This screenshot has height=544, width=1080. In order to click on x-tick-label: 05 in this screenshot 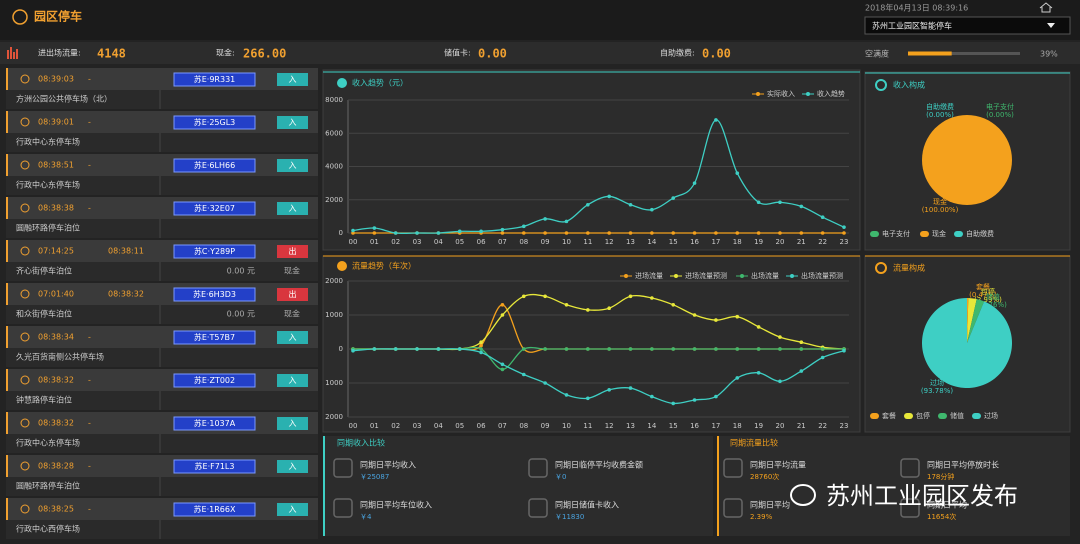, I will do `click(459, 426)`.